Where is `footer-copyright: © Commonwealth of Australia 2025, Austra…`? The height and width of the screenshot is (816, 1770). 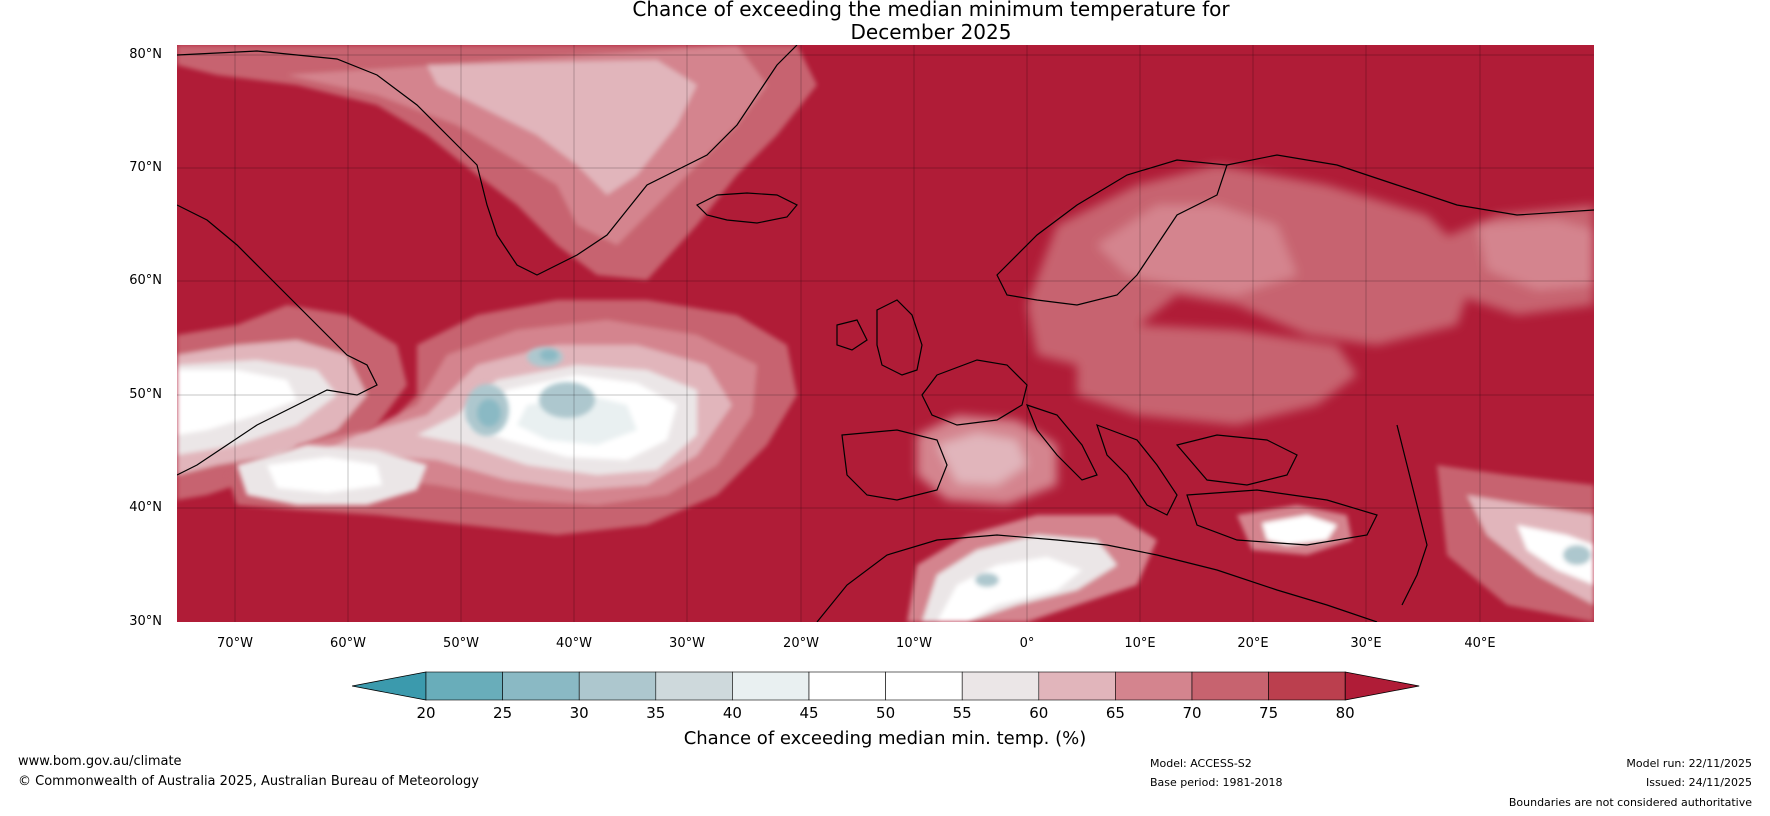
footer-copyright: © Commonwealth of Australia 2025, Austra… is located at coordinates (248, 781).